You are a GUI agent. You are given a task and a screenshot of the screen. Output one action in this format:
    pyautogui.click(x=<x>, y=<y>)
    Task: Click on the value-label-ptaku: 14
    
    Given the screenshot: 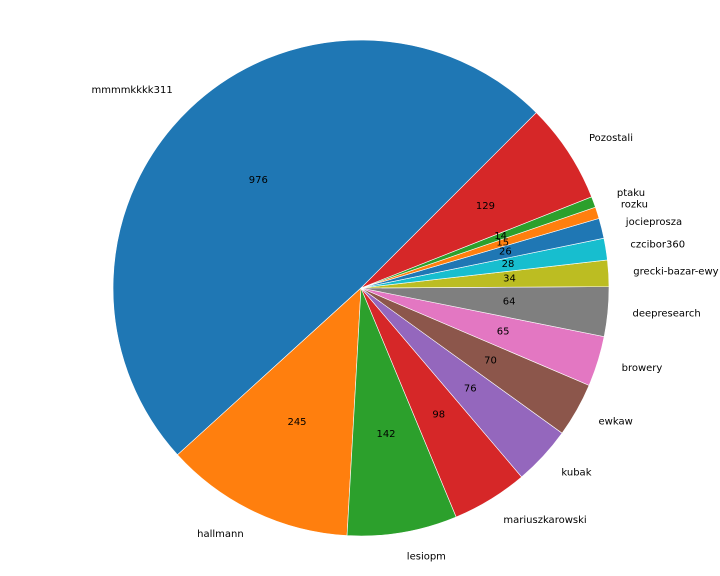 What is the action you would take?
    pyautogui.click(x=500, y=236)
    